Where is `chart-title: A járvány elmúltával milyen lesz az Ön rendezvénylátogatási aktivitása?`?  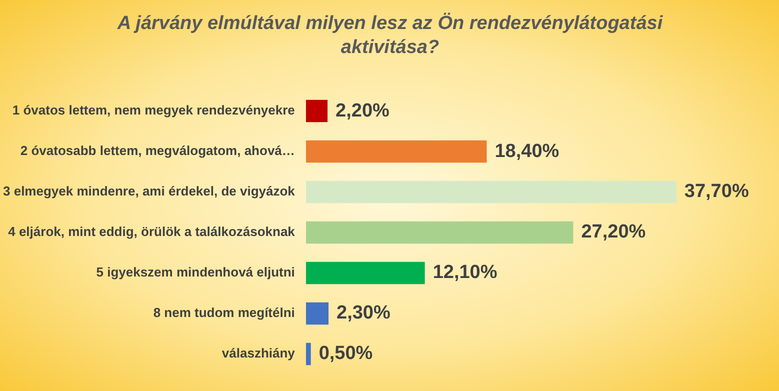 chart-title: A járvány elmúltával milyen lesz az Ön rendezvénylátogatási aktivitása? is located at coordinates (390, 36).